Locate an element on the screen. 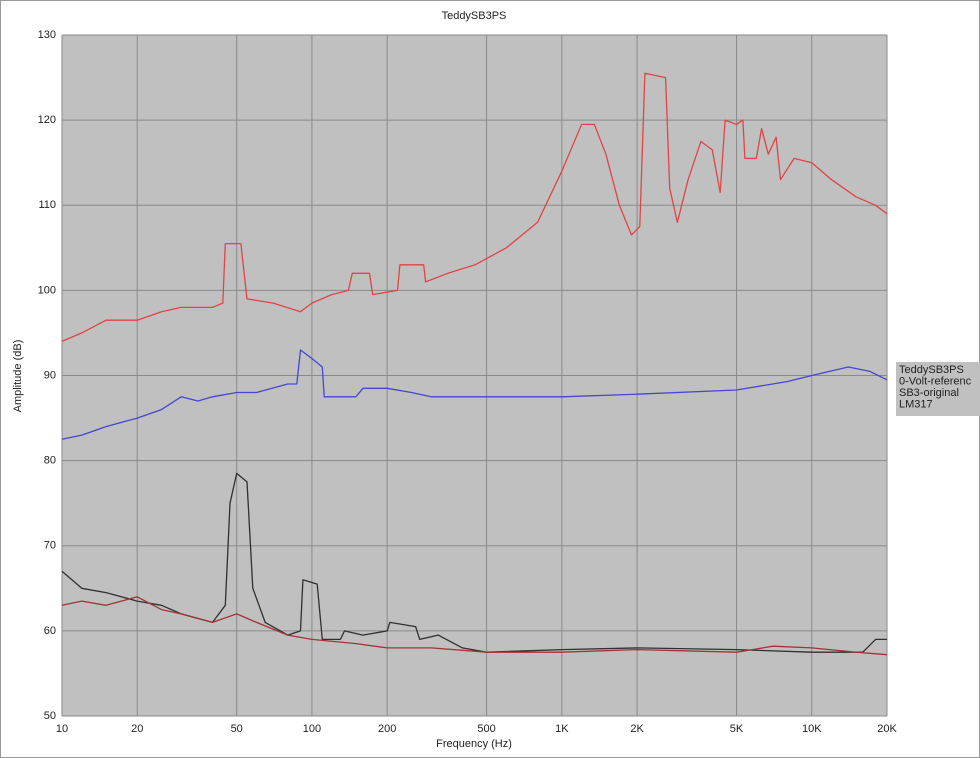  x-tick-label: 50 is located at coordinates (237, 729).